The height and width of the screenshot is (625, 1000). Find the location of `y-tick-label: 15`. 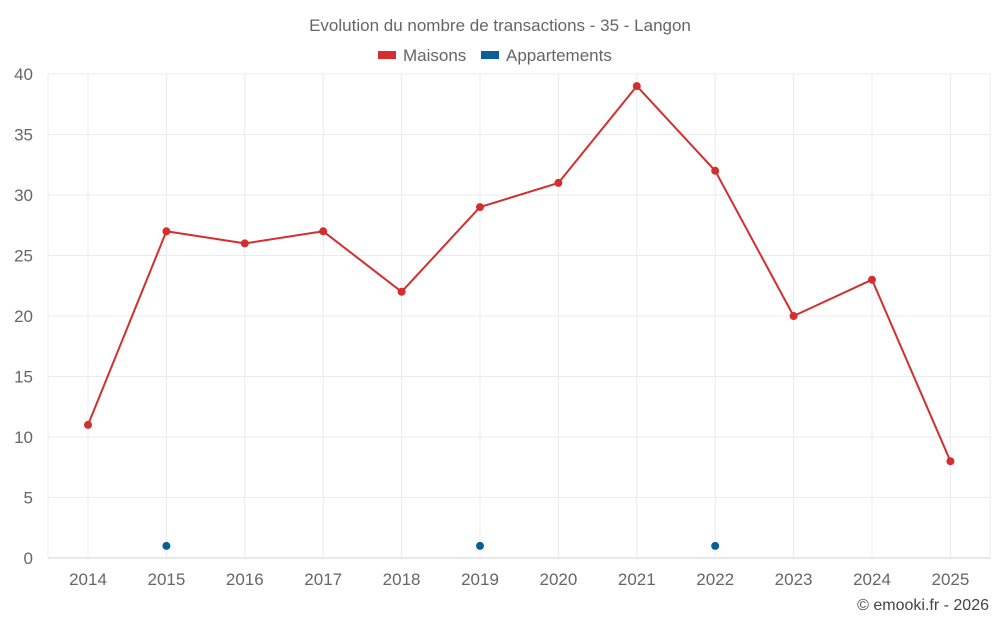

y-tick-label: 15 is located at coordinates (23, 377).